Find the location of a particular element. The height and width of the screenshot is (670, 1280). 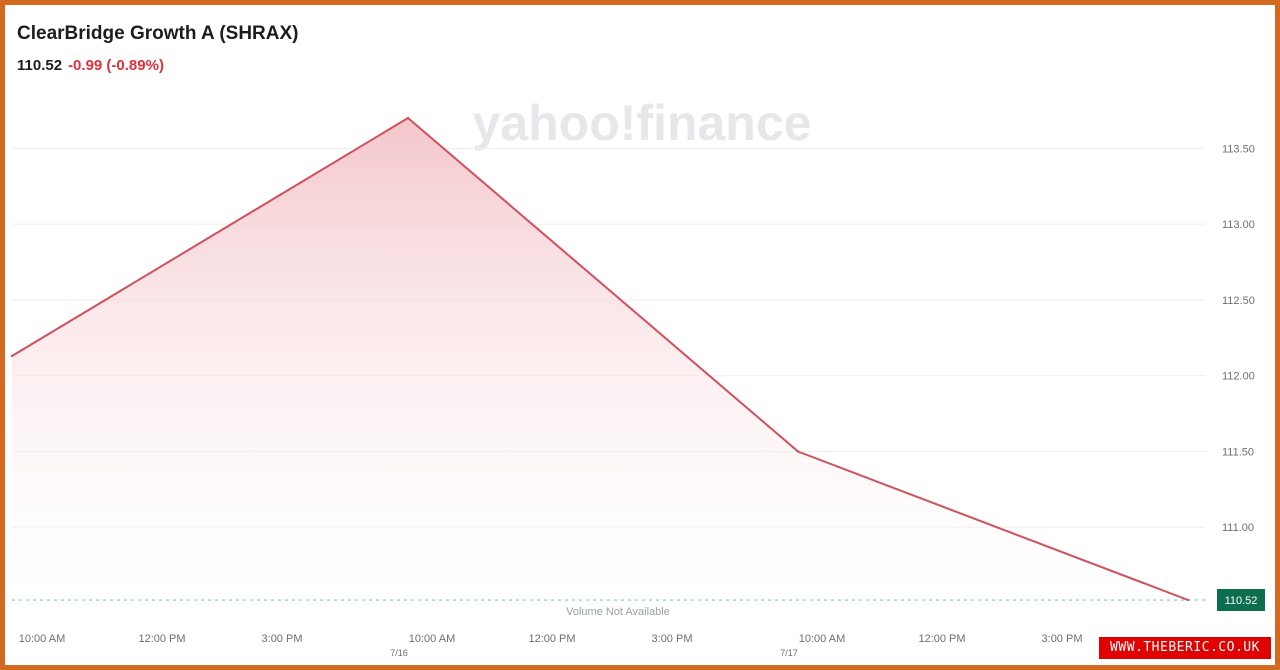

price-change: -0.99 (-0.89%) is located at coordinates (116, 65).